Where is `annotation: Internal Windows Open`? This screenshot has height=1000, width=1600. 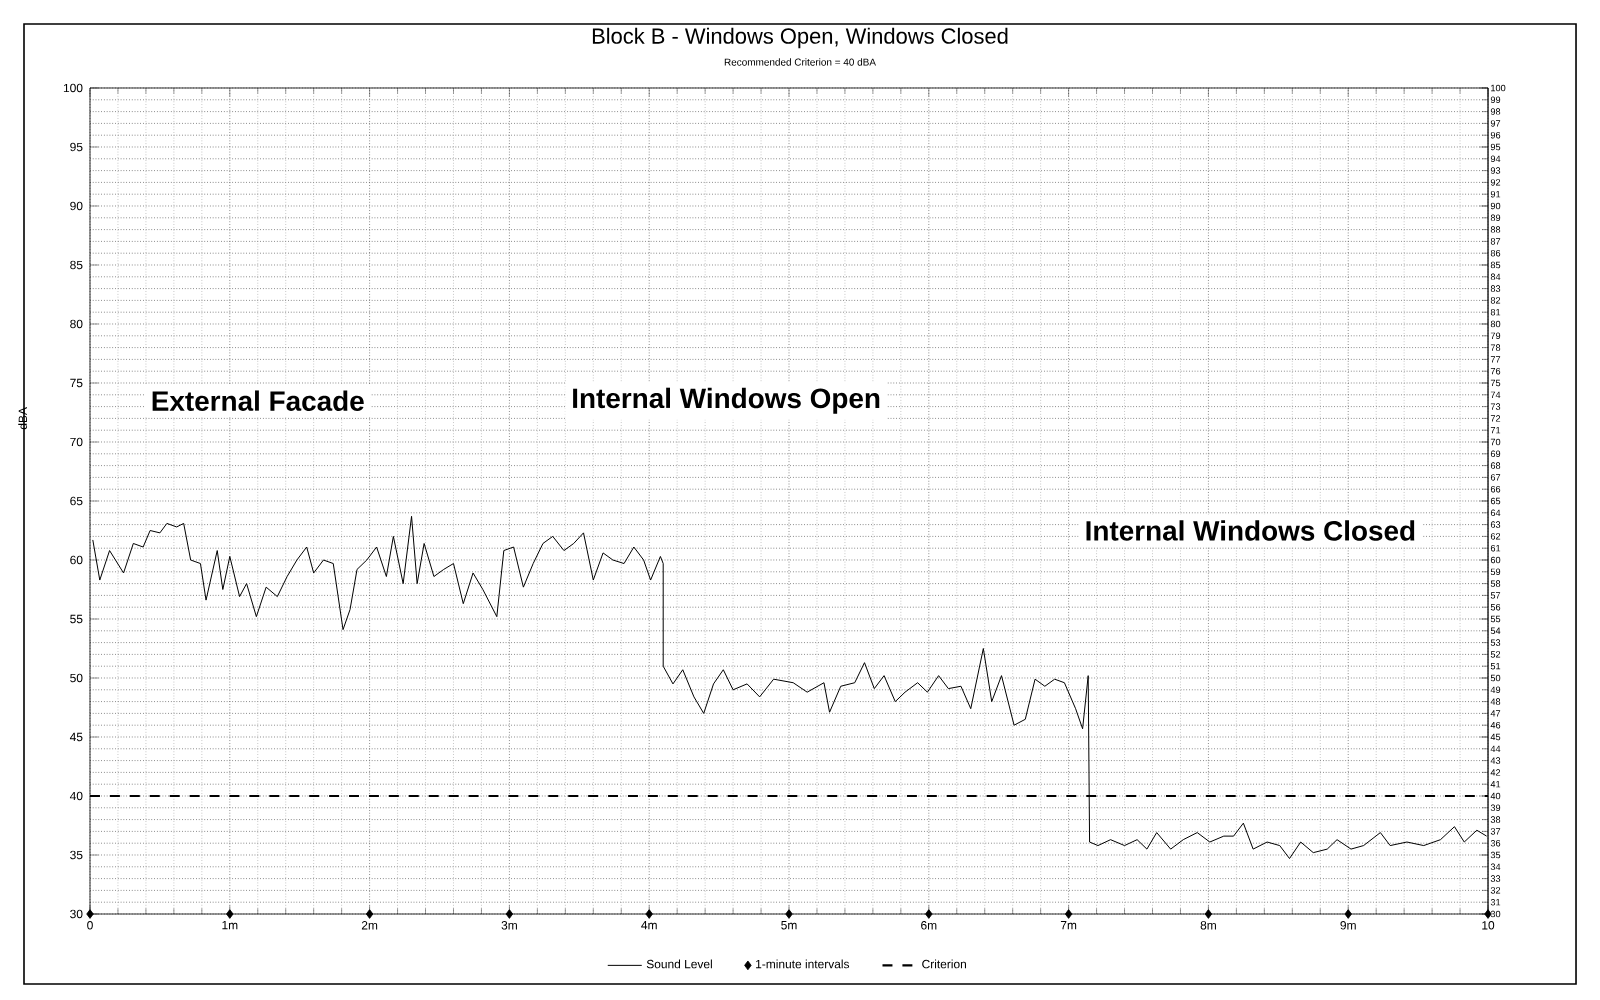
annotation: Internal Windows Open is located at coordinates (726, 400).